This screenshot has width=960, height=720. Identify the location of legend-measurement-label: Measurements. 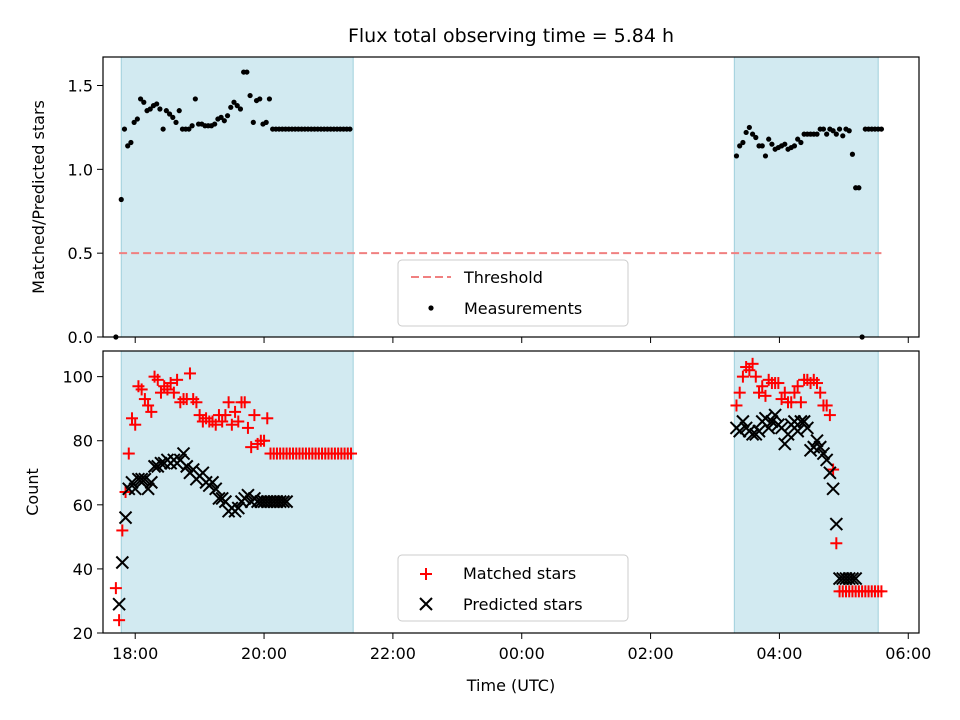
(523, 308).